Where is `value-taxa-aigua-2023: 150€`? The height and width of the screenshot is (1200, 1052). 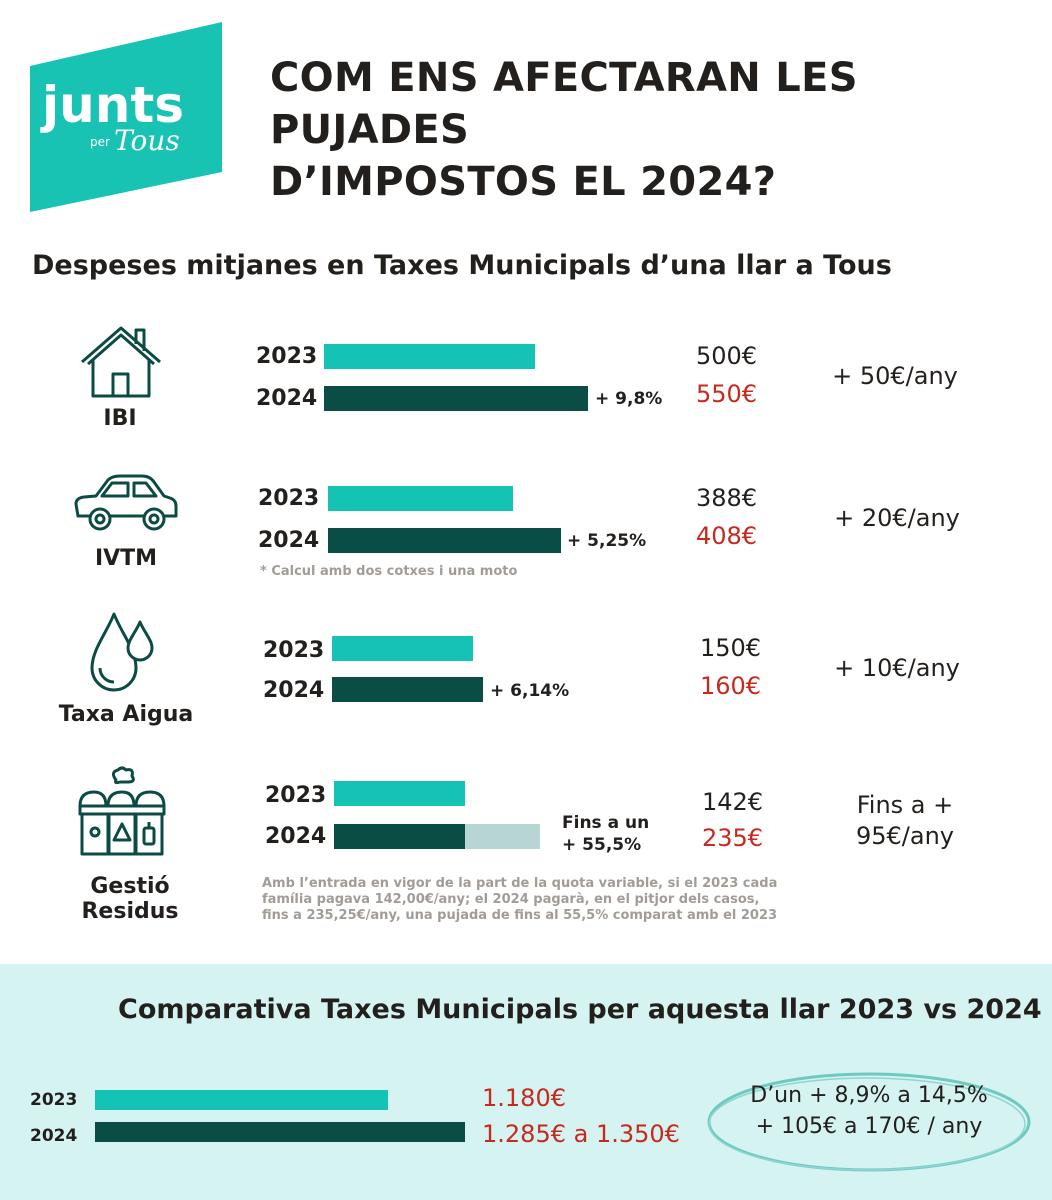
value-taxa-aigua-2023: 150€ is located at coordinates (731, 648).